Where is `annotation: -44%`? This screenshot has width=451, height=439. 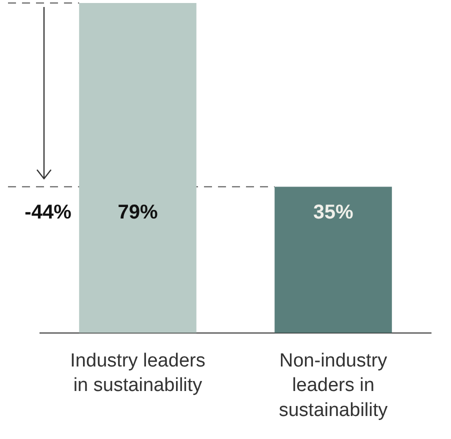
annotation: -44% is located at coordinates (48, 212).